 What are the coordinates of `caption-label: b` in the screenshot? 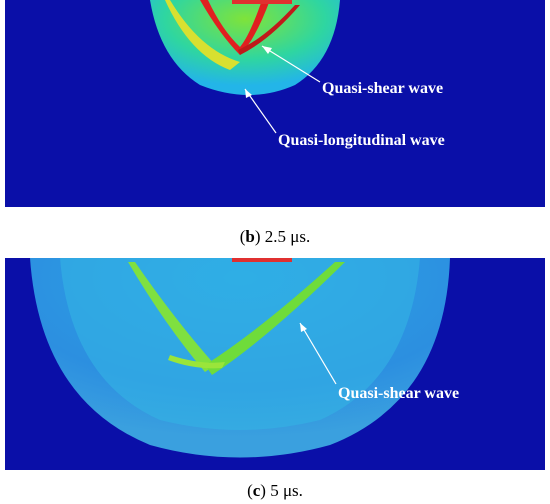 It's located at (249, 236).